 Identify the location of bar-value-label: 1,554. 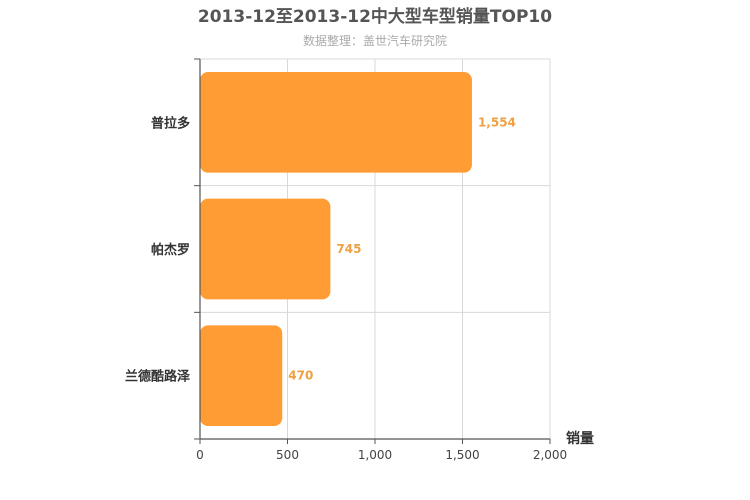
(497, 122).